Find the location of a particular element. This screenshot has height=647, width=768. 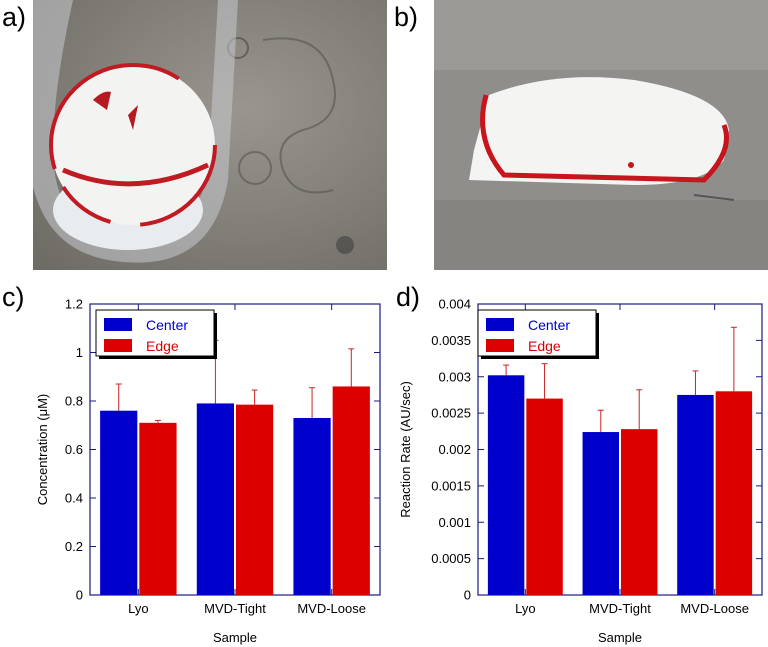

panel-label-b: b) is located at coordinates (406, 17).